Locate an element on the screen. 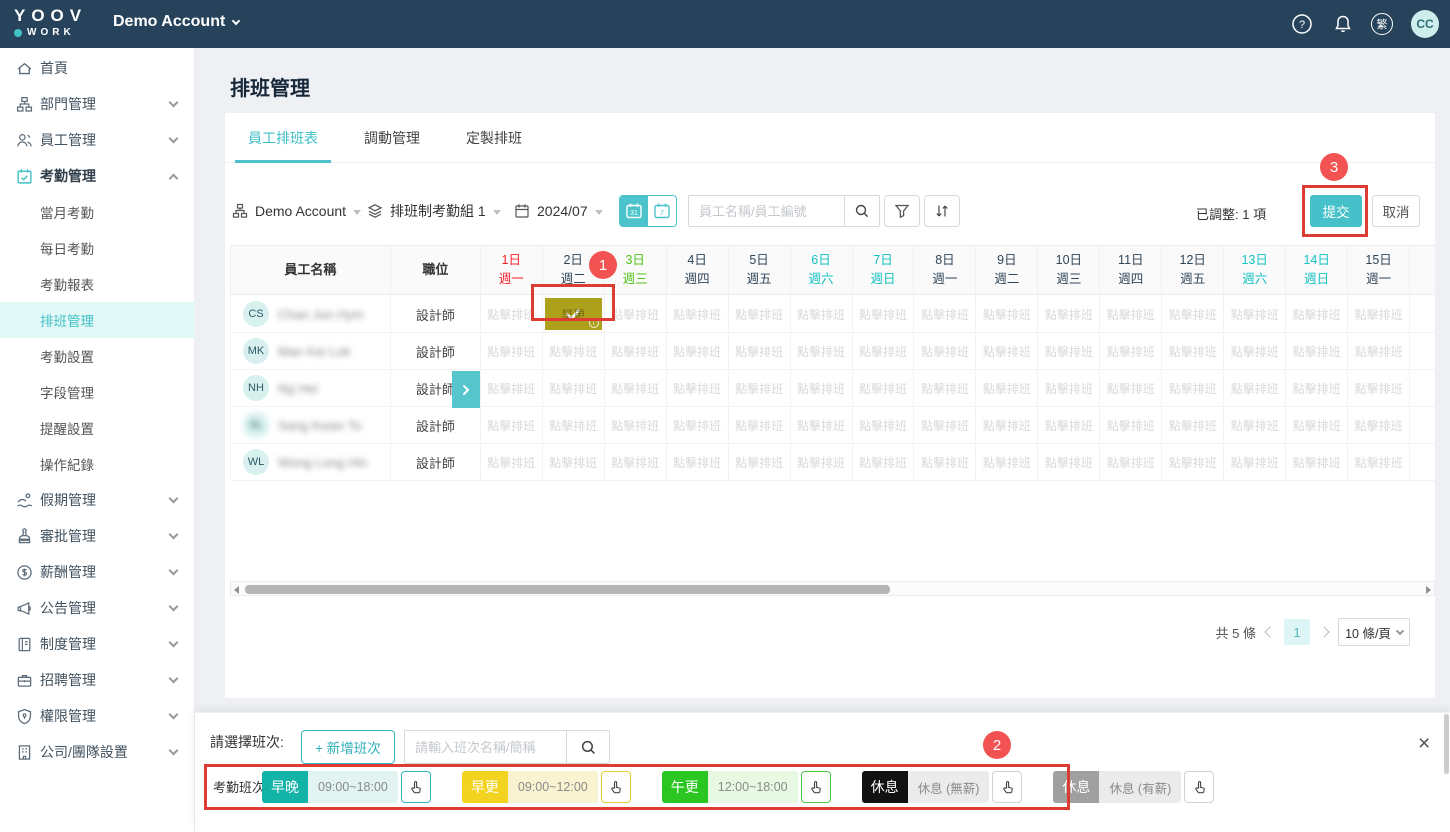 The width and height of the screenshot is (1450, 832). scroll-right-icon is located at coordinates (1428, 590).